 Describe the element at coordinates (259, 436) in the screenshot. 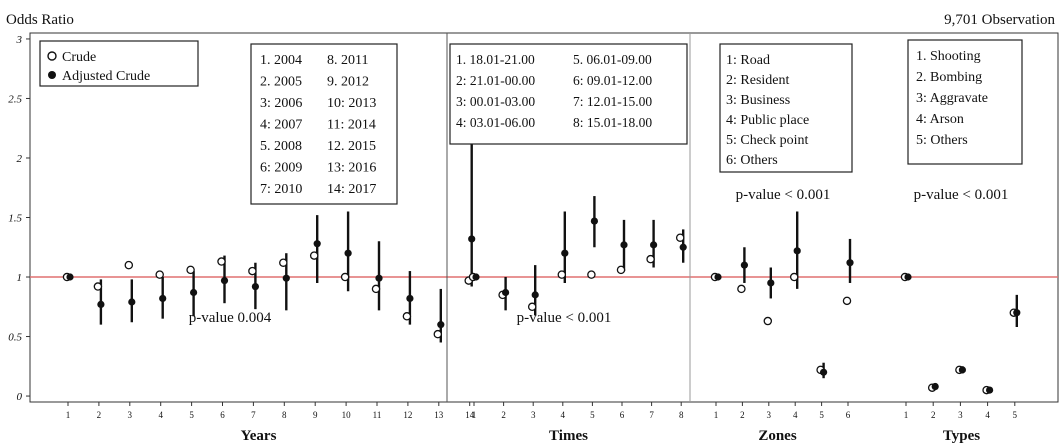

I see `x-axis-label: Years` at that location.